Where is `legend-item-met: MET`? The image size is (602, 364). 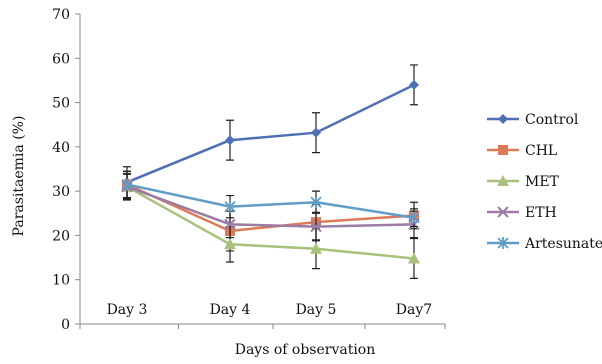
legend-item-met: MET is located at coordinates (523, 182).